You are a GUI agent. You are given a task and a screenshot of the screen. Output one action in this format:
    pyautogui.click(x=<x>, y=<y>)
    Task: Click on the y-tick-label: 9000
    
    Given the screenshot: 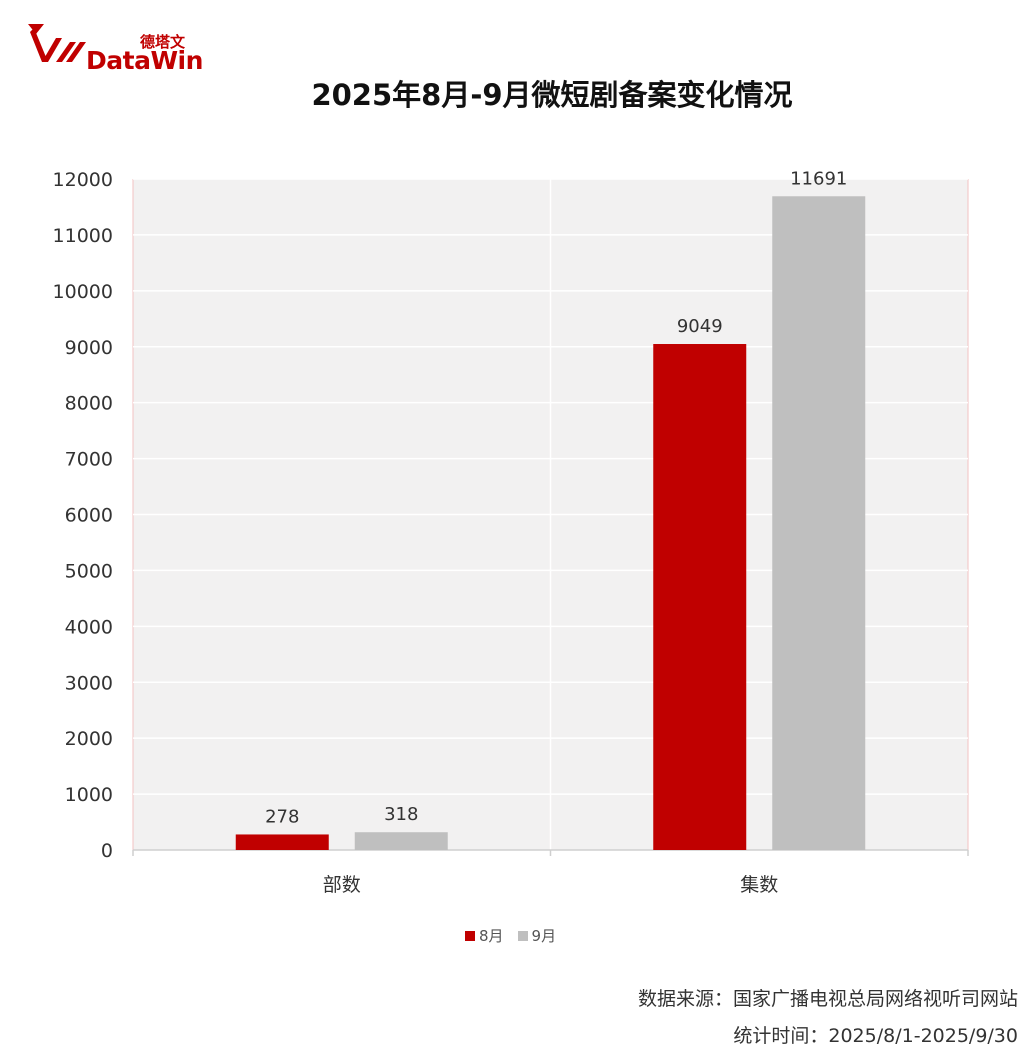 What is the action you would take?
    pyautogui.click(x=89, y=348)
    